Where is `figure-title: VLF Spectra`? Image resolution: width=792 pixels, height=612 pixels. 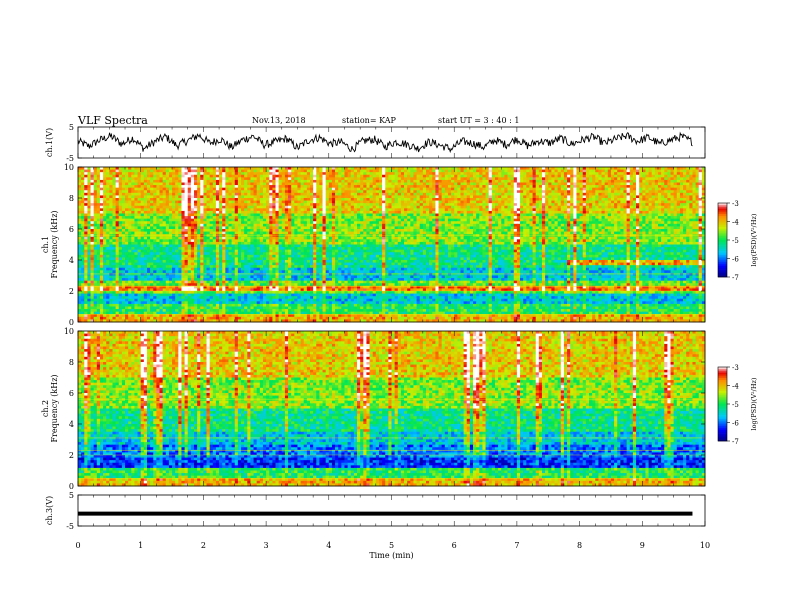
figure-title: VLF Spectra is located at coordinates (113, 120).